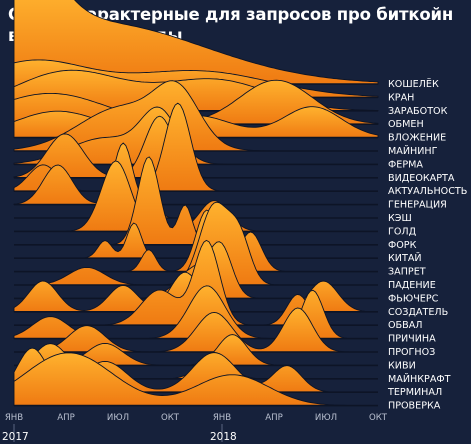  I want to click on row-label: МАЙНИНГ, so click(413, 150).